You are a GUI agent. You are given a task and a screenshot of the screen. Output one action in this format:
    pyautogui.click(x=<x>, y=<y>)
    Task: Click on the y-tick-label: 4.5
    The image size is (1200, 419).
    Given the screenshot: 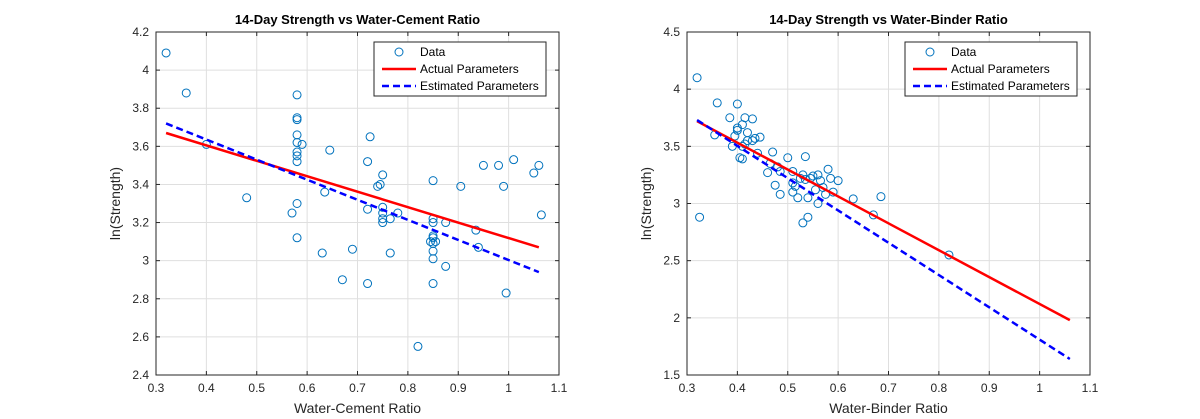 What is the action you would take?
    pyautogui.click(x=671, y=32)
    